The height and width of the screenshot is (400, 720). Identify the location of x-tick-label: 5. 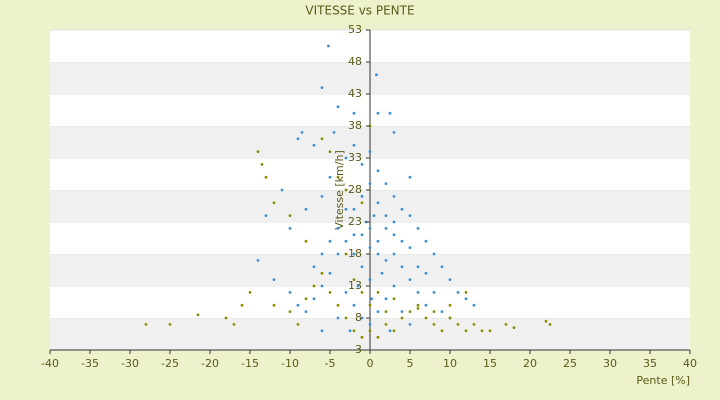
(410, 363).